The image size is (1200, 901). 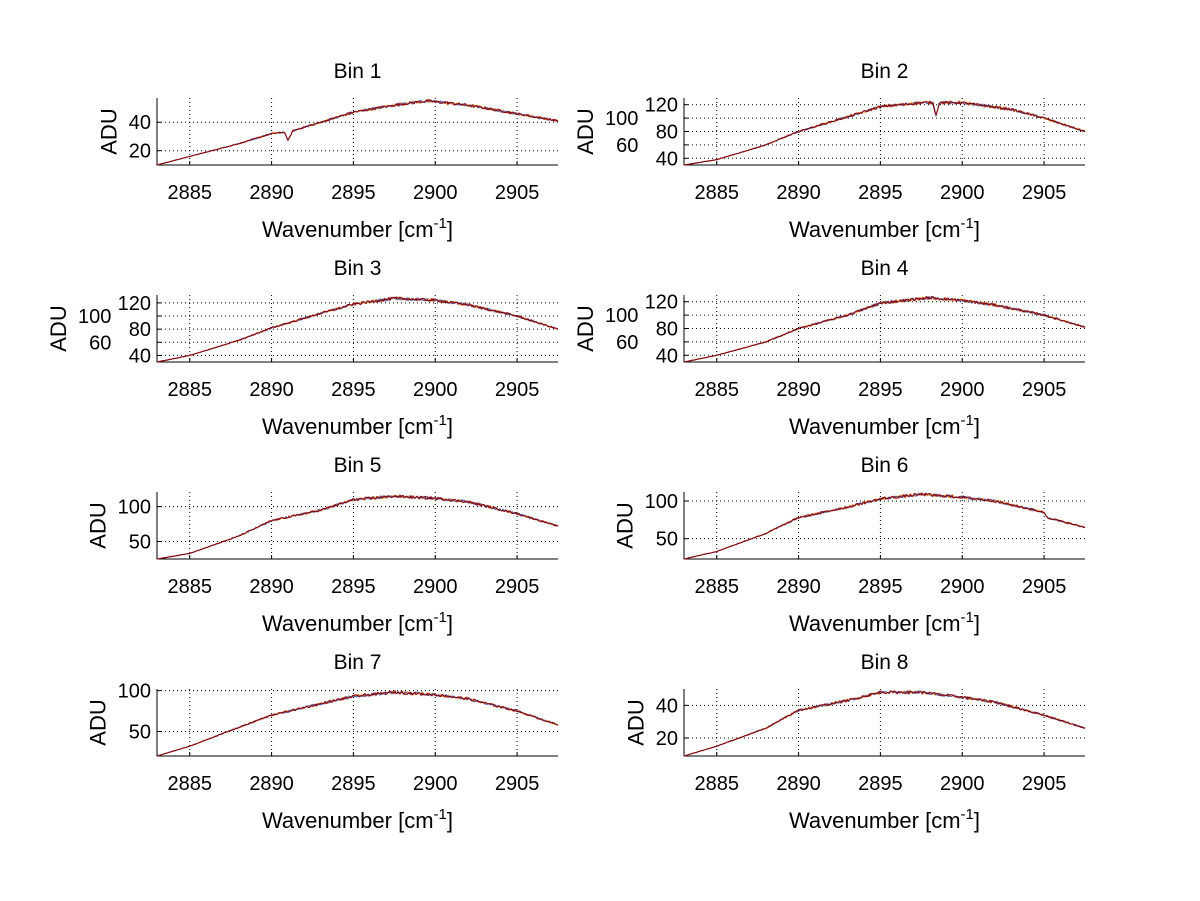 What do you see at coordinates (885, 465) in the screenshot?
I see `subplot-title: Bin 6` at bounding box center [885, 465].